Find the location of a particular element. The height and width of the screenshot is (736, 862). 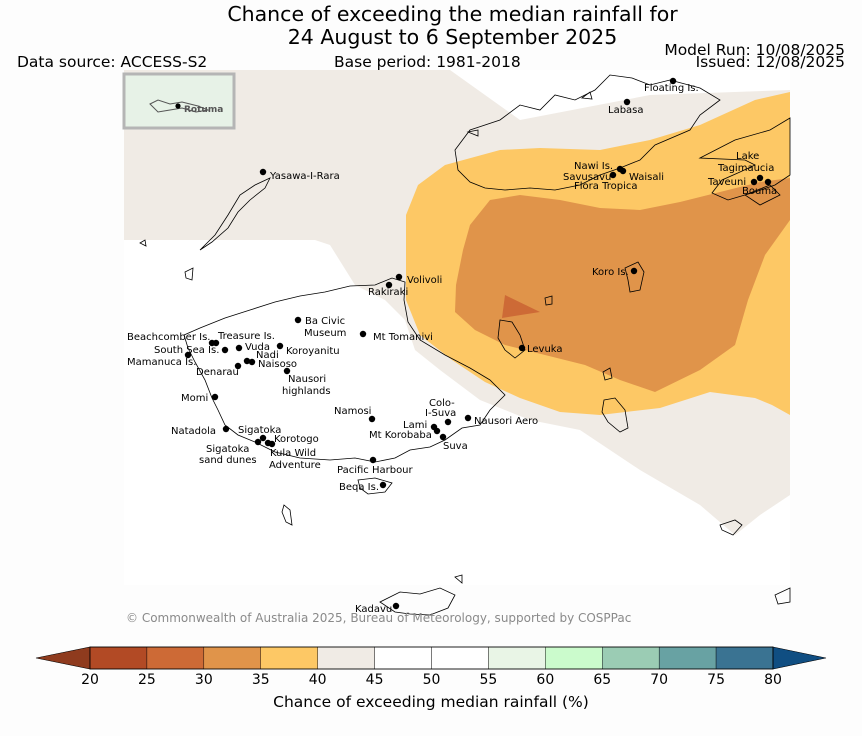

marker-colo-suva is located at coordinates (448, 422).